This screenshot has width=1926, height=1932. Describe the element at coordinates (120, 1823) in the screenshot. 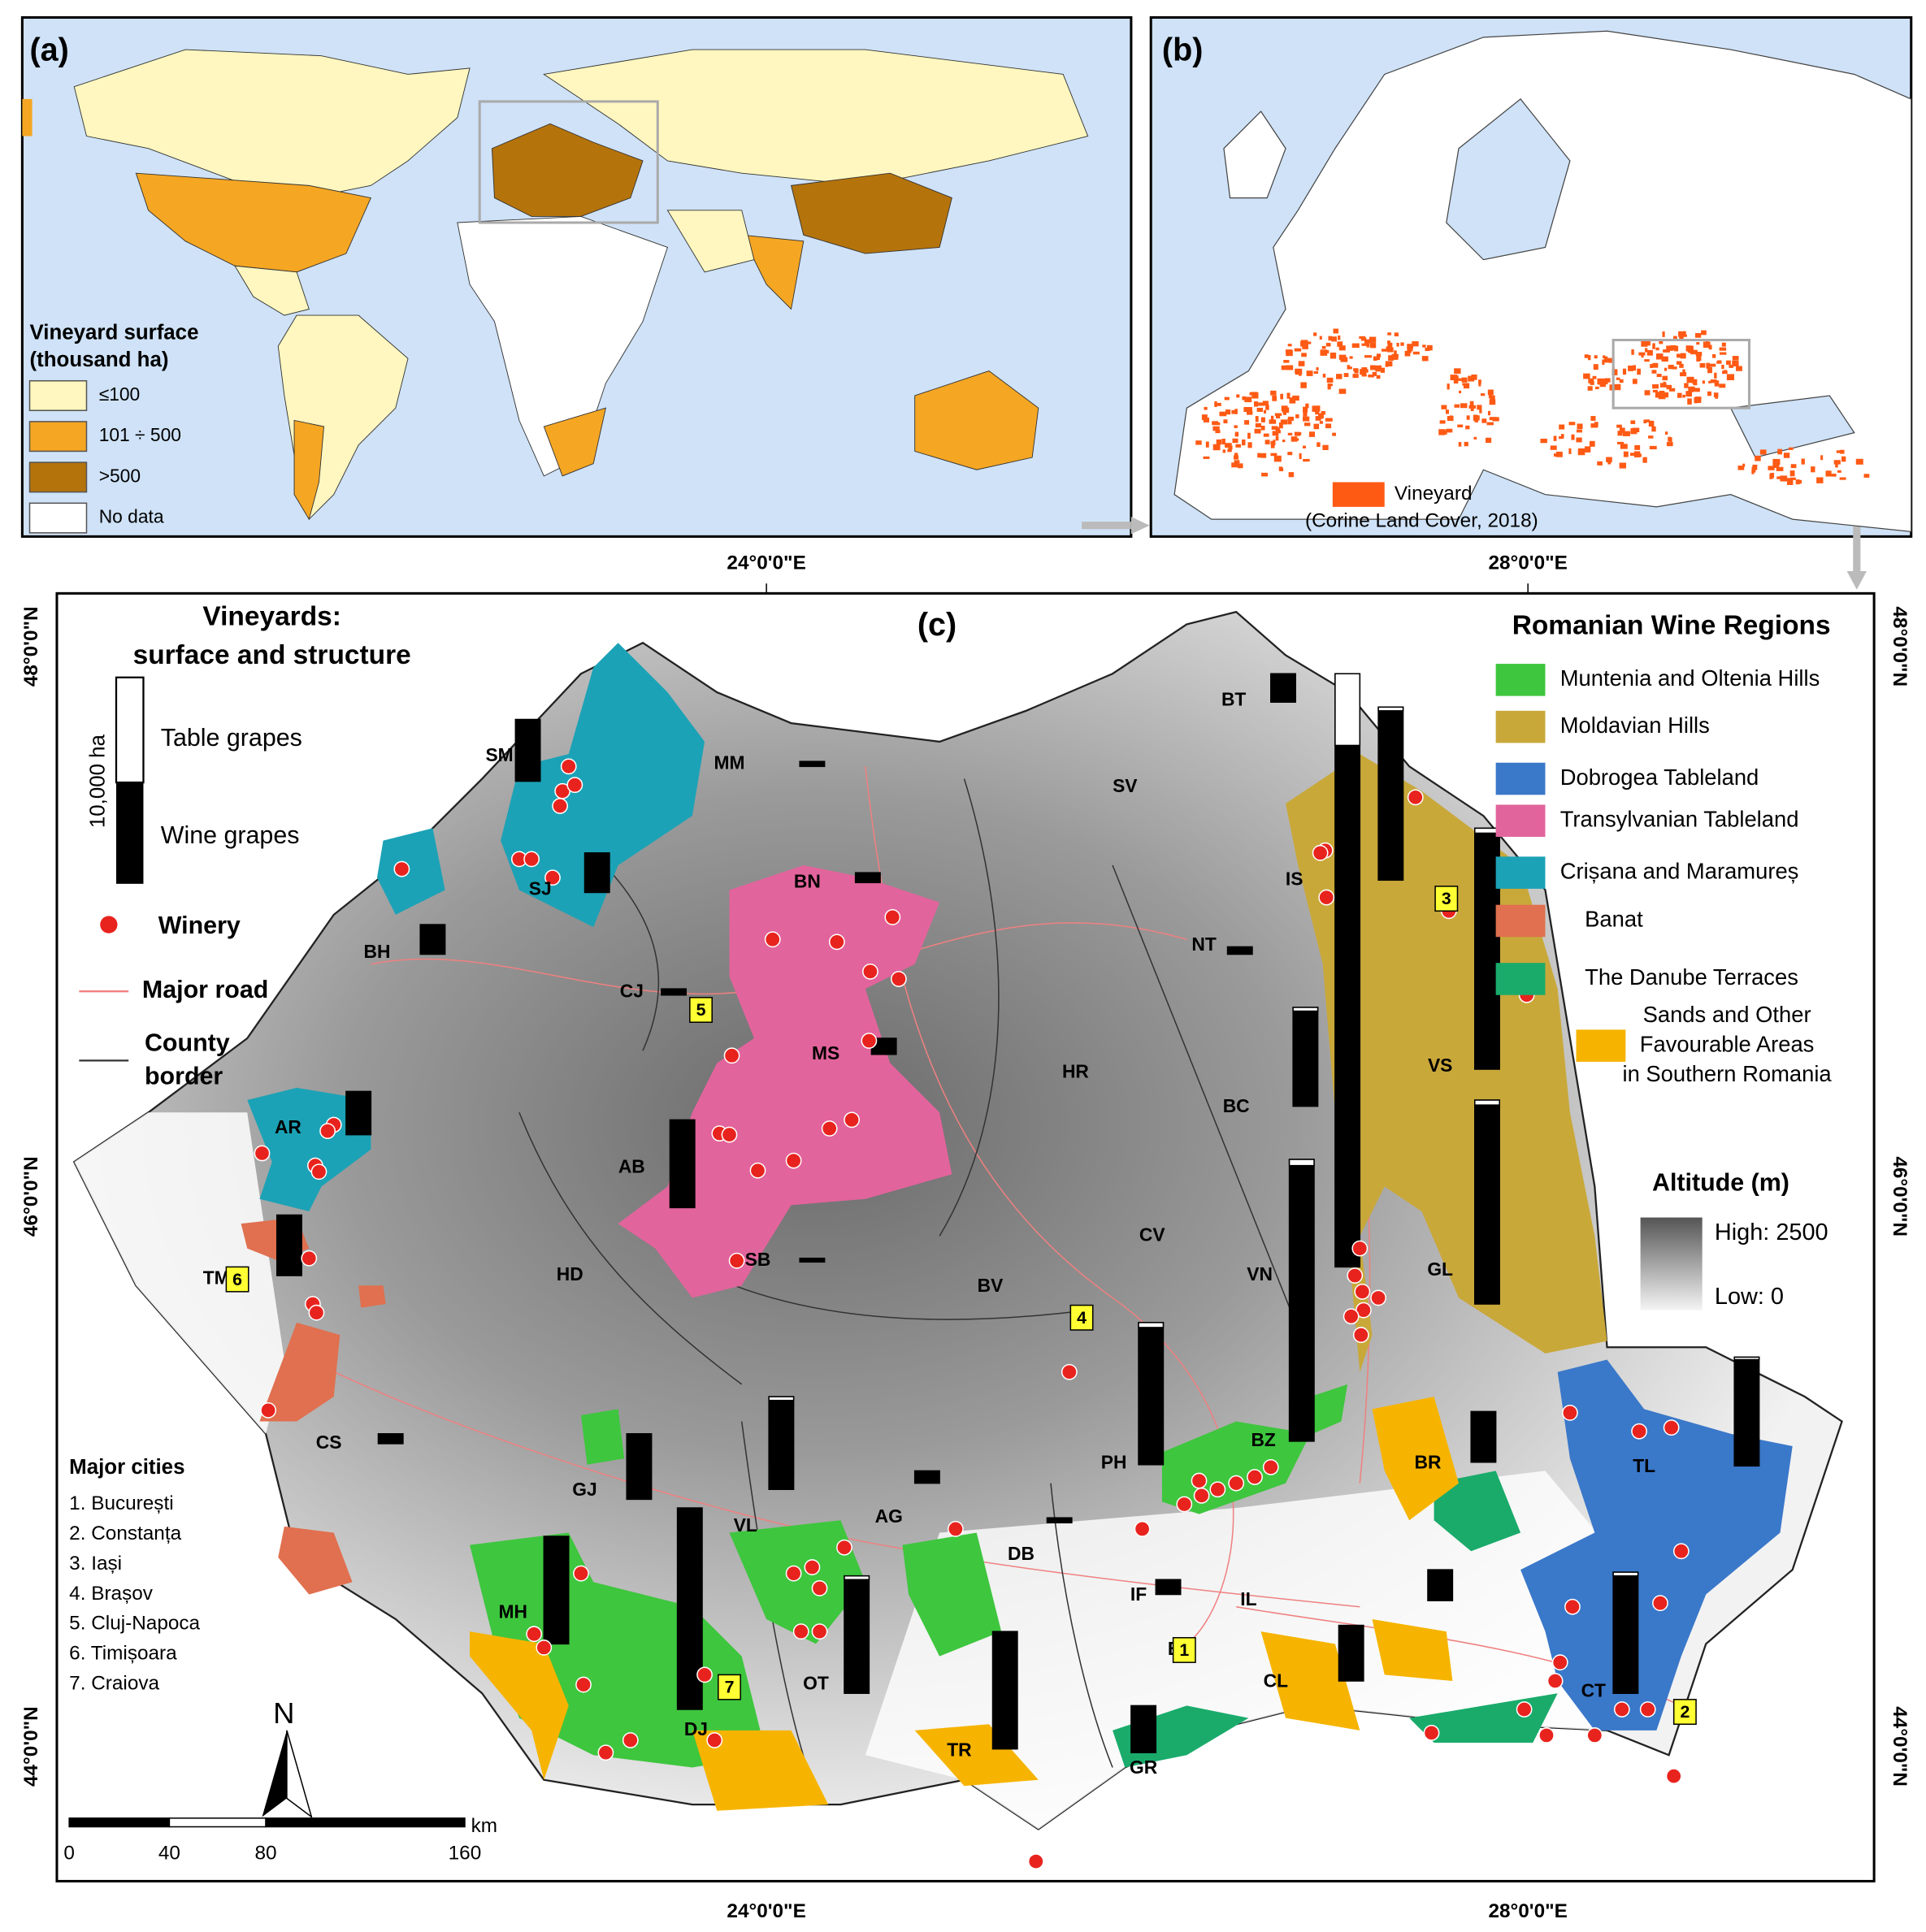

I see `scale-bar` at that location.